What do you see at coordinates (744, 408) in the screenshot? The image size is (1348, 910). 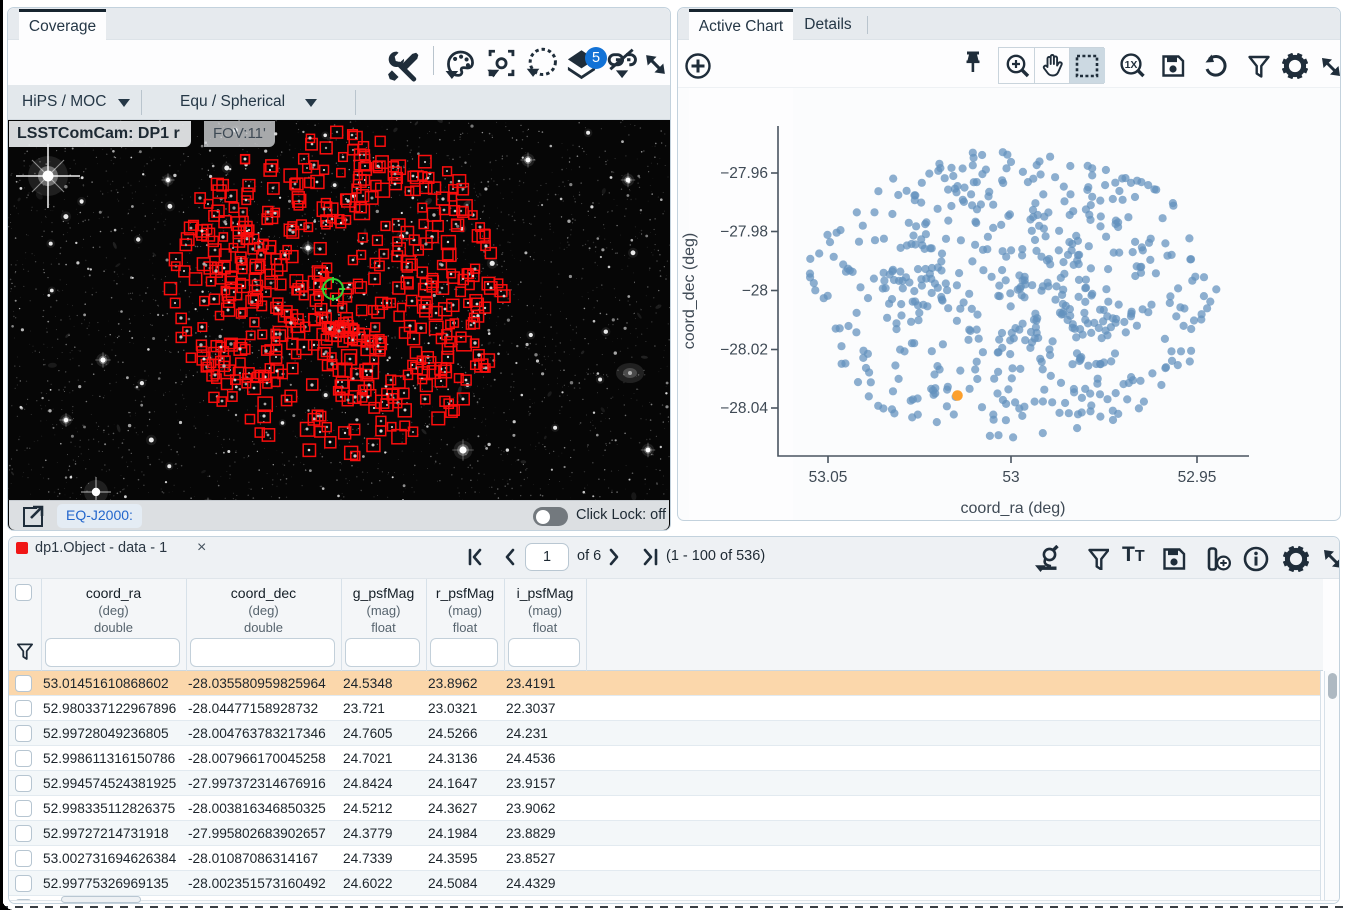 I see `svg-text: −28.04` at bounding box center [744, 408].